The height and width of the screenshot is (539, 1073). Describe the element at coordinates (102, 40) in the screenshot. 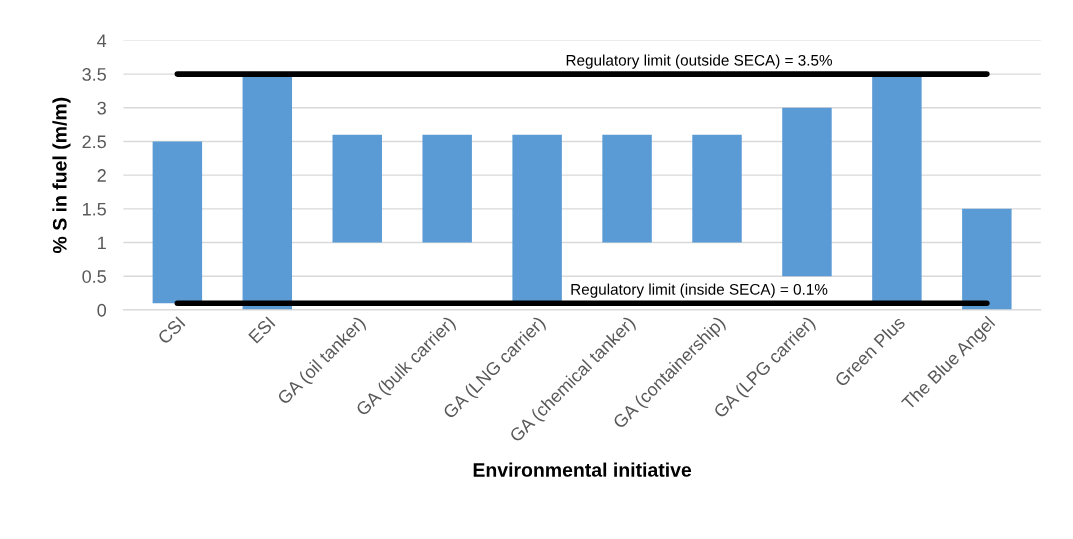

I see `y-tick-label: 4` at that location.